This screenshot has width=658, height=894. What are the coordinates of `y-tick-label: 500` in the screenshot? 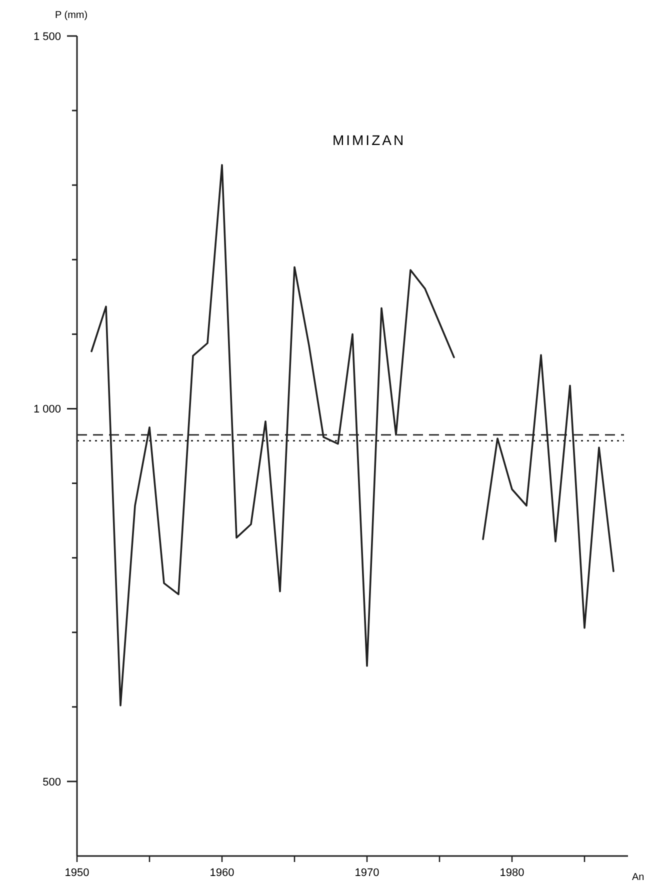 It's located at (51, 782).